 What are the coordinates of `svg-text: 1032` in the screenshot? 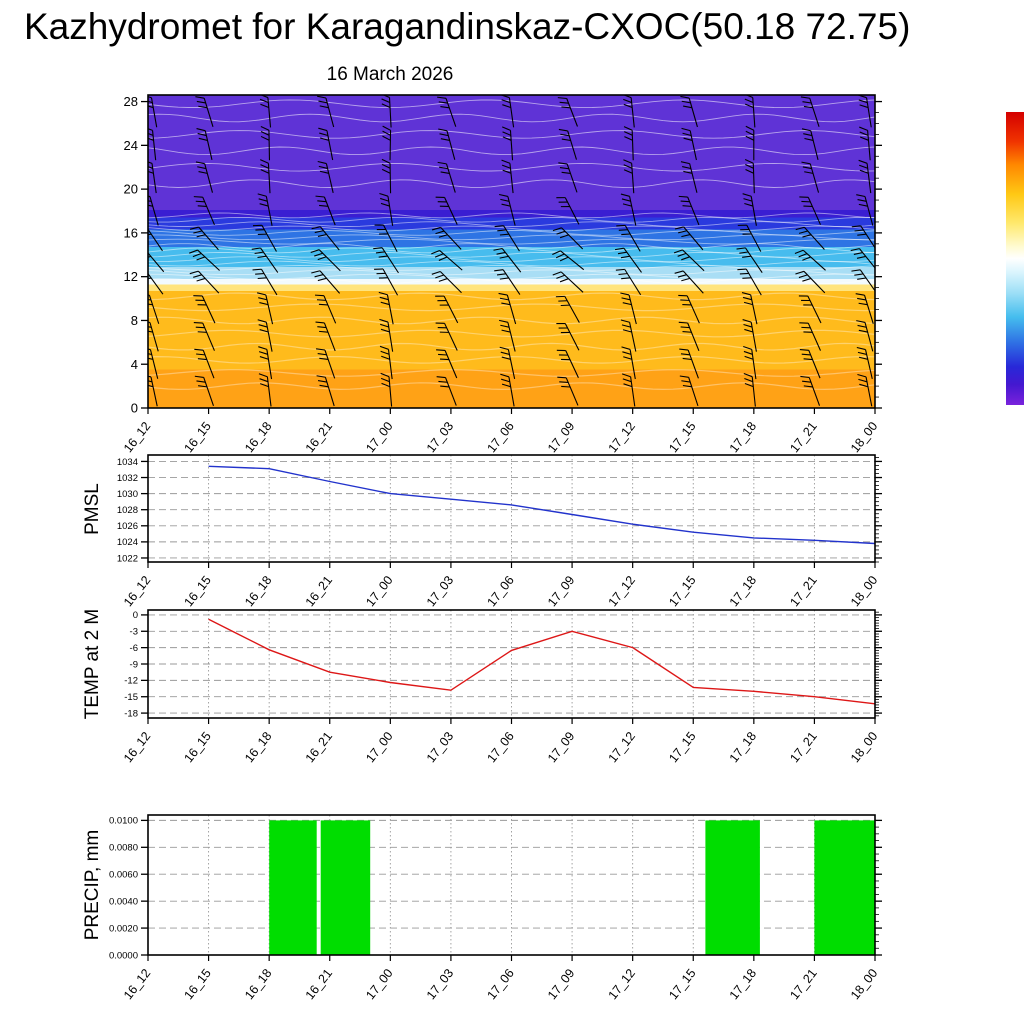 It's located at (127, 478).